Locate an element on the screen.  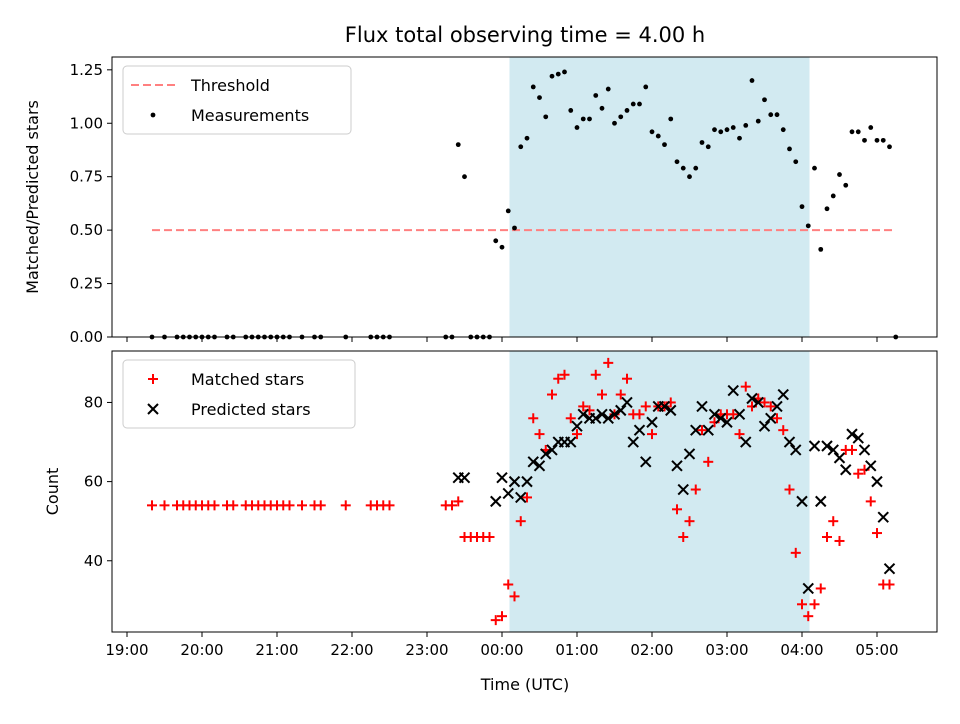
chart-title: Flux total observing time = 4.00 h is located at coordinates (525, 35).